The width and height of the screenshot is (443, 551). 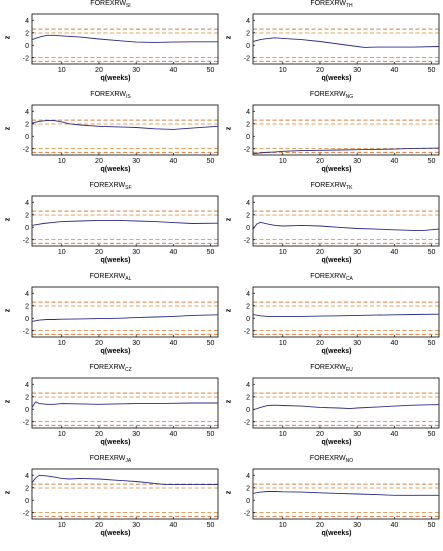 I want to click on chart-title: FOREXRWIS, so click(x=110, y=95).